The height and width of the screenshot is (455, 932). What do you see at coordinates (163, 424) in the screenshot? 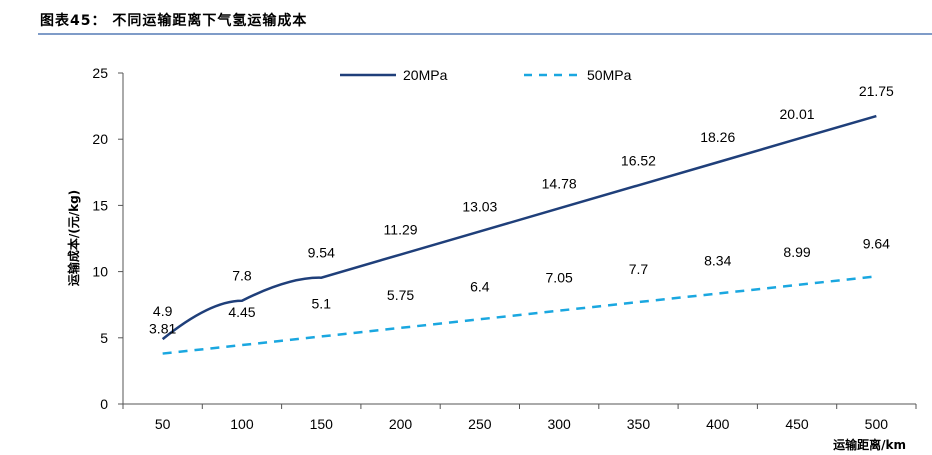
I see `x-tick-label: 50` at bounding box center [163, 424].